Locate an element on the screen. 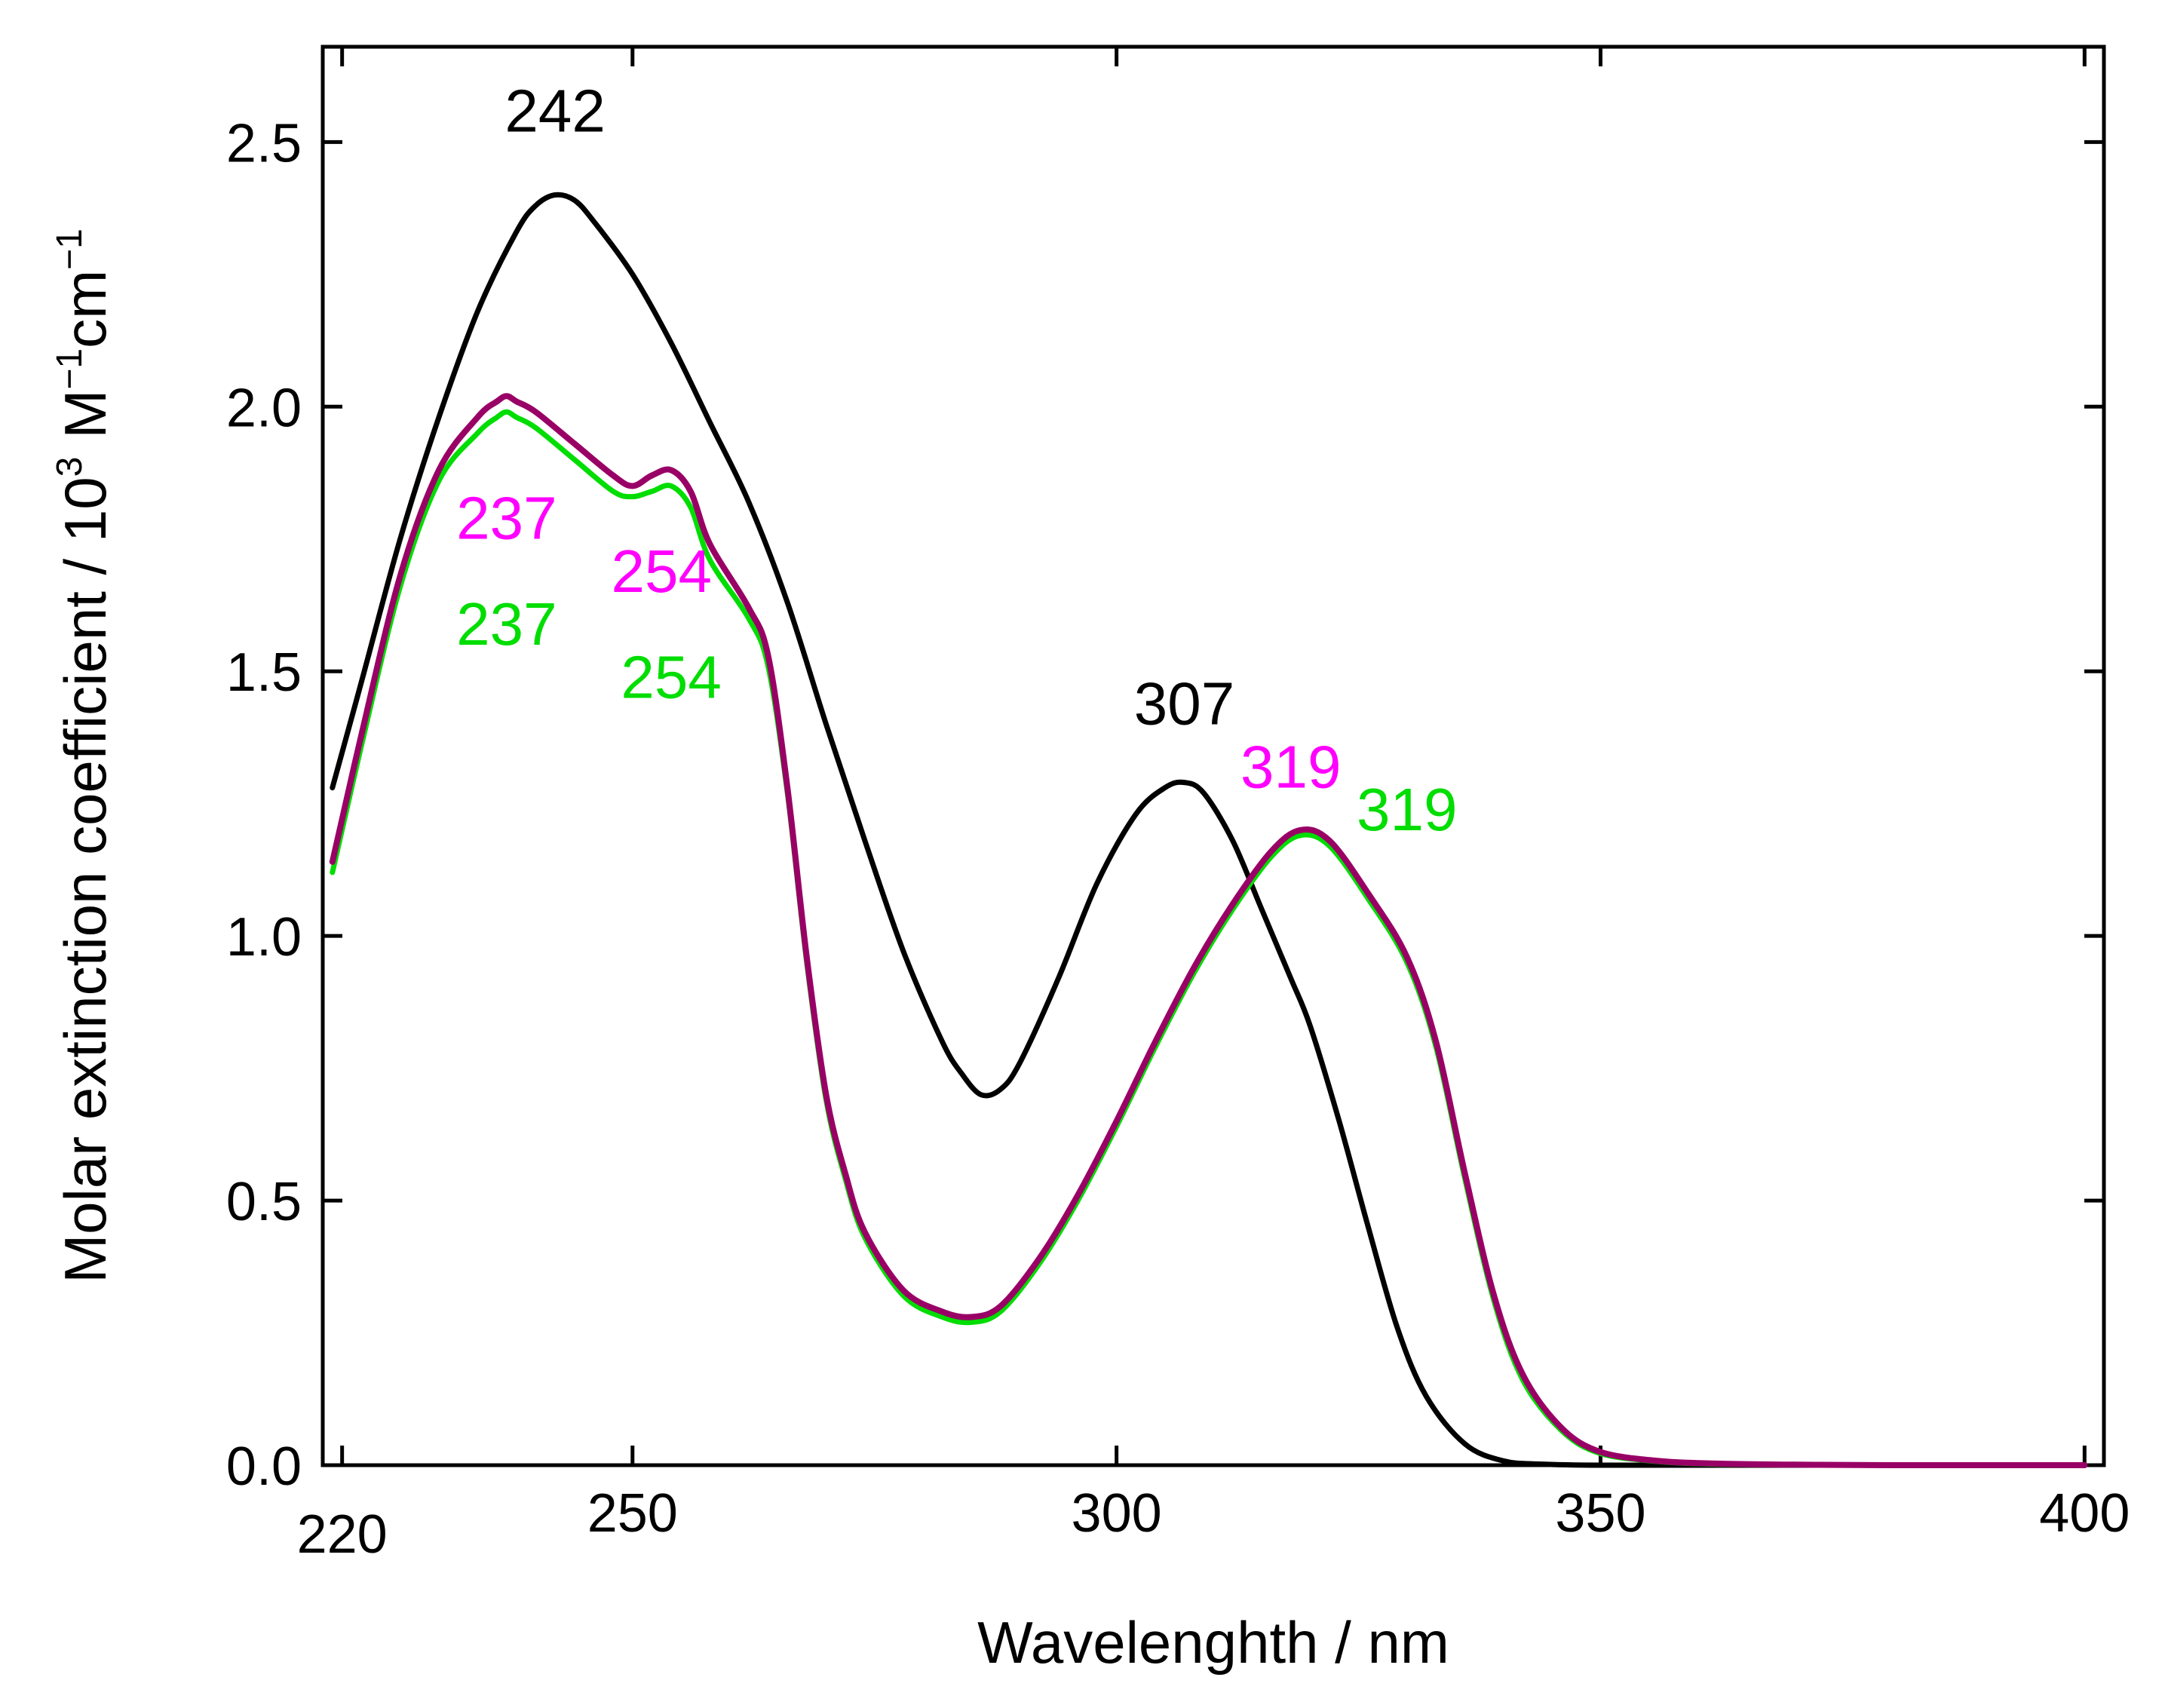 Image resolution: width=2165 pixels, height=1708 pixels. x-tick-label-3: 350 is located at coordinates (1600, 1513).